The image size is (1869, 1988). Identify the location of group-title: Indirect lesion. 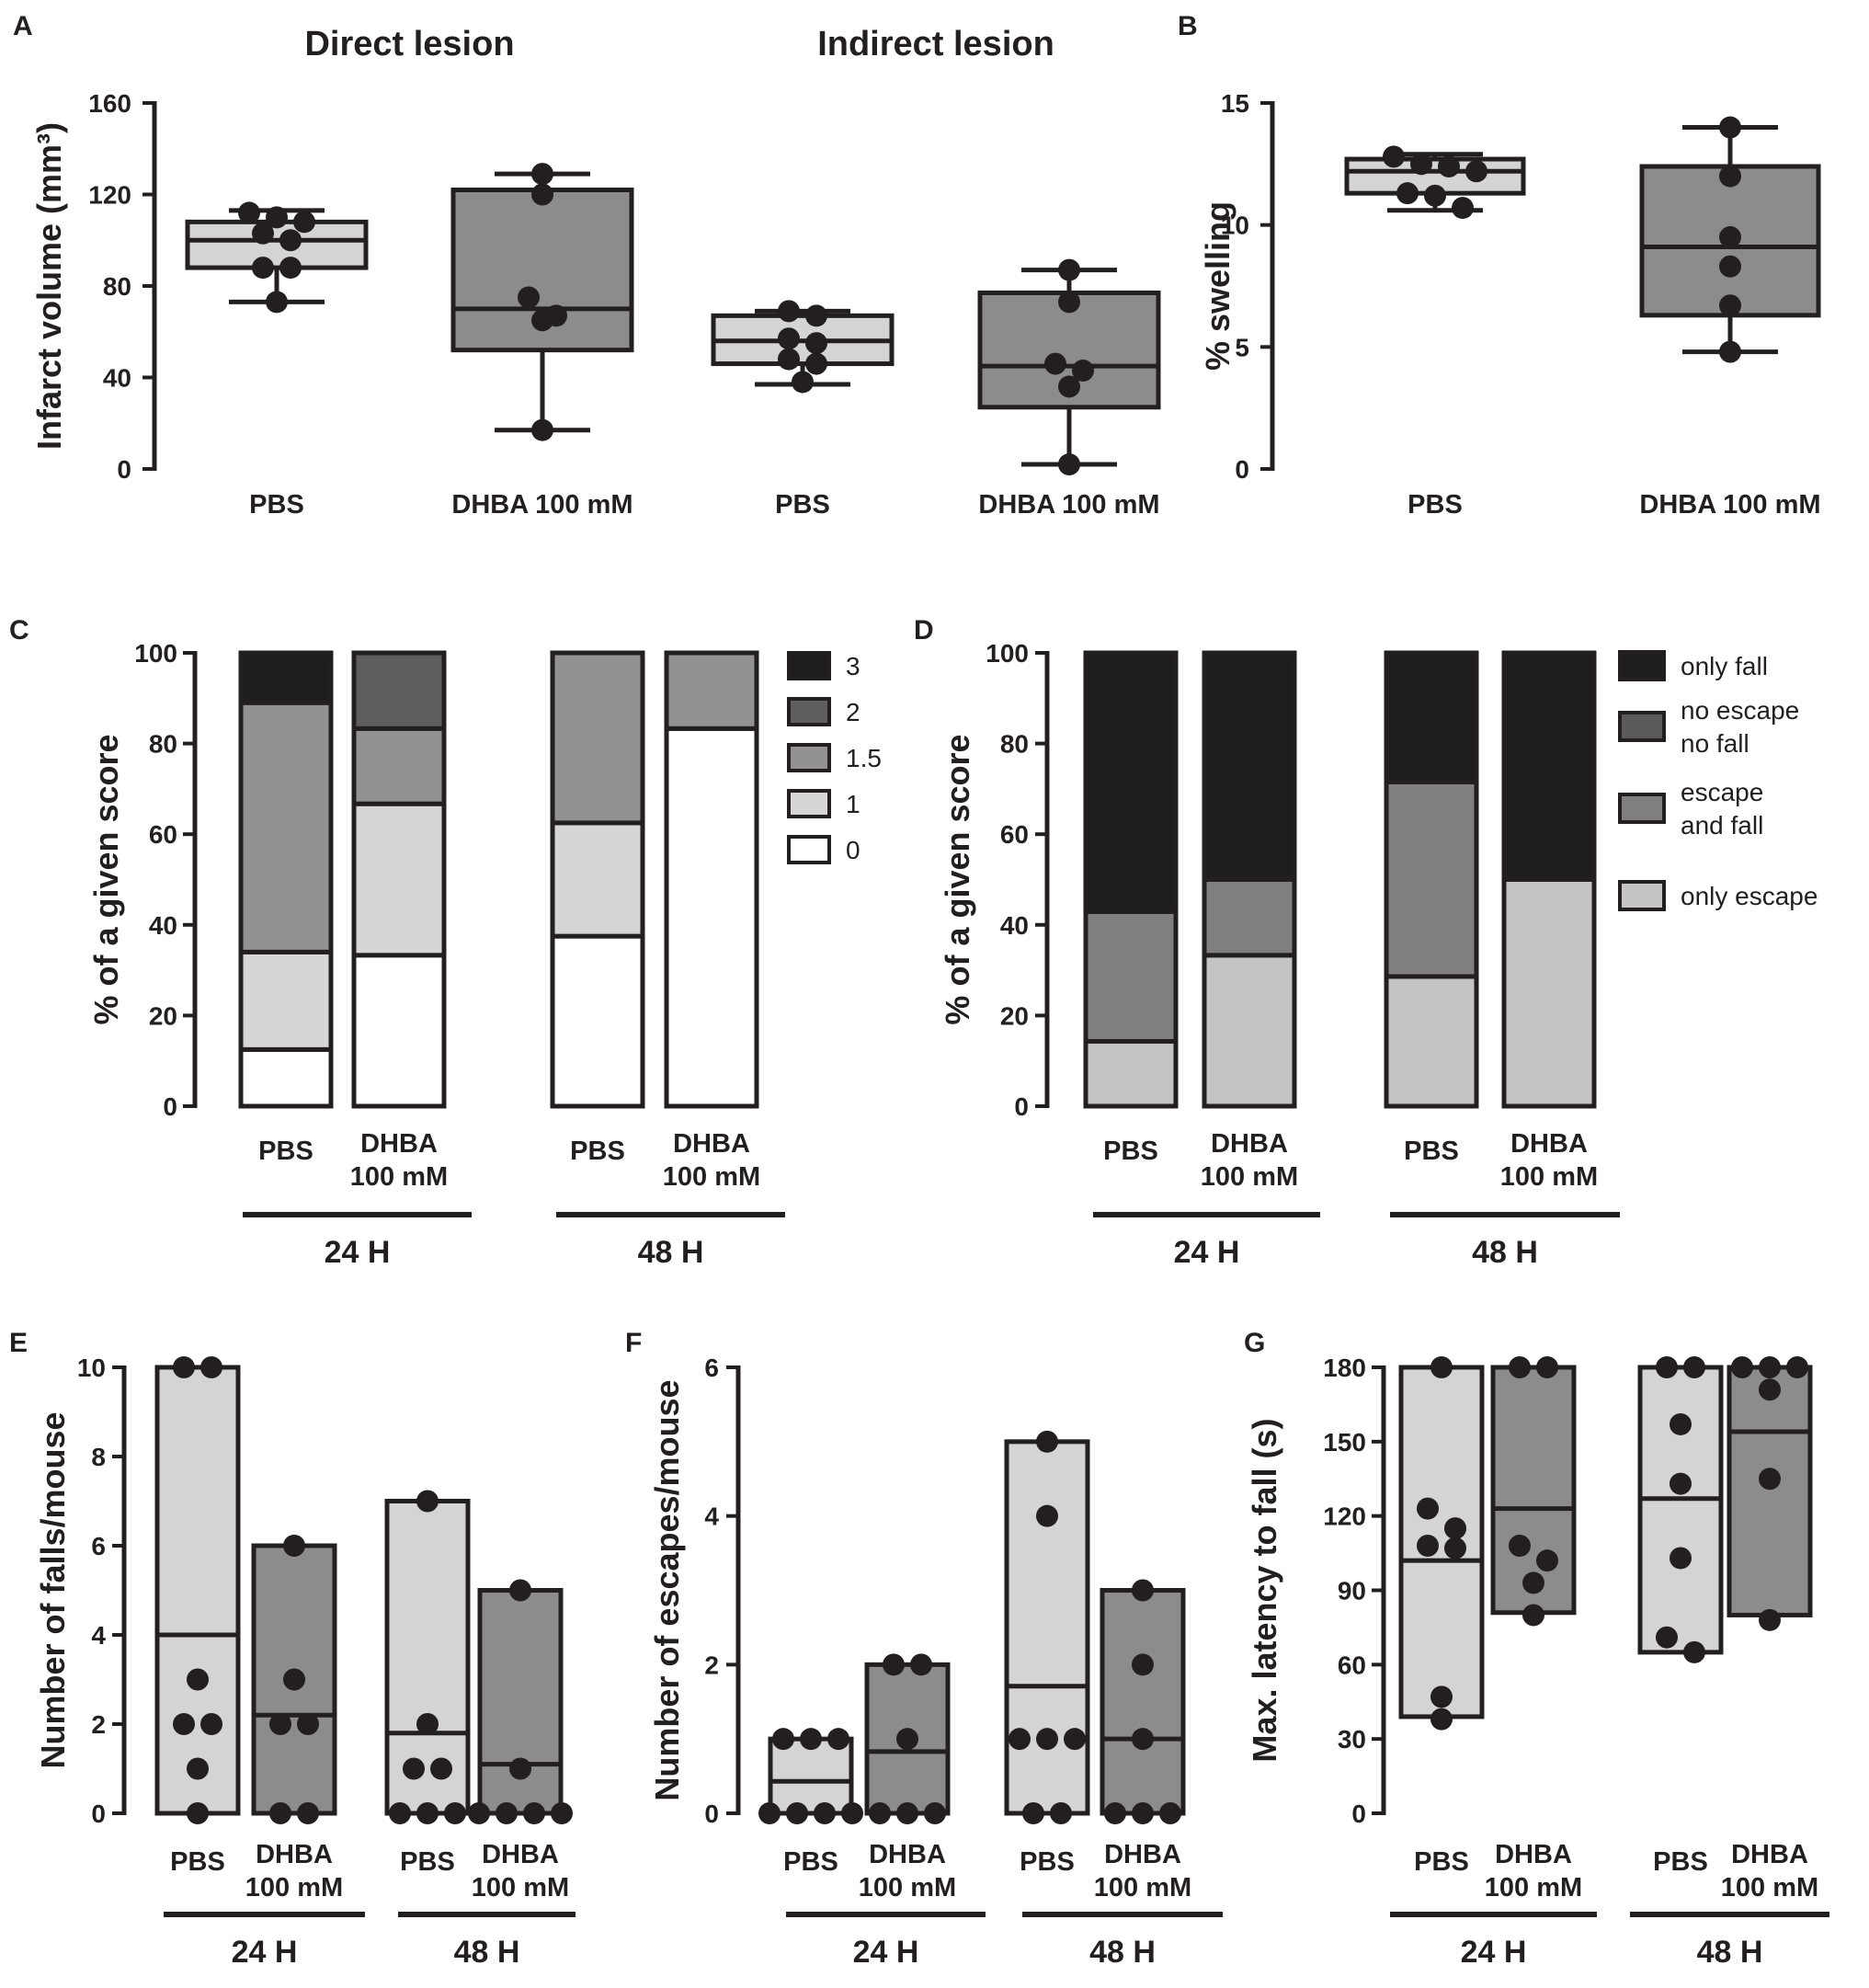
(936, 44).